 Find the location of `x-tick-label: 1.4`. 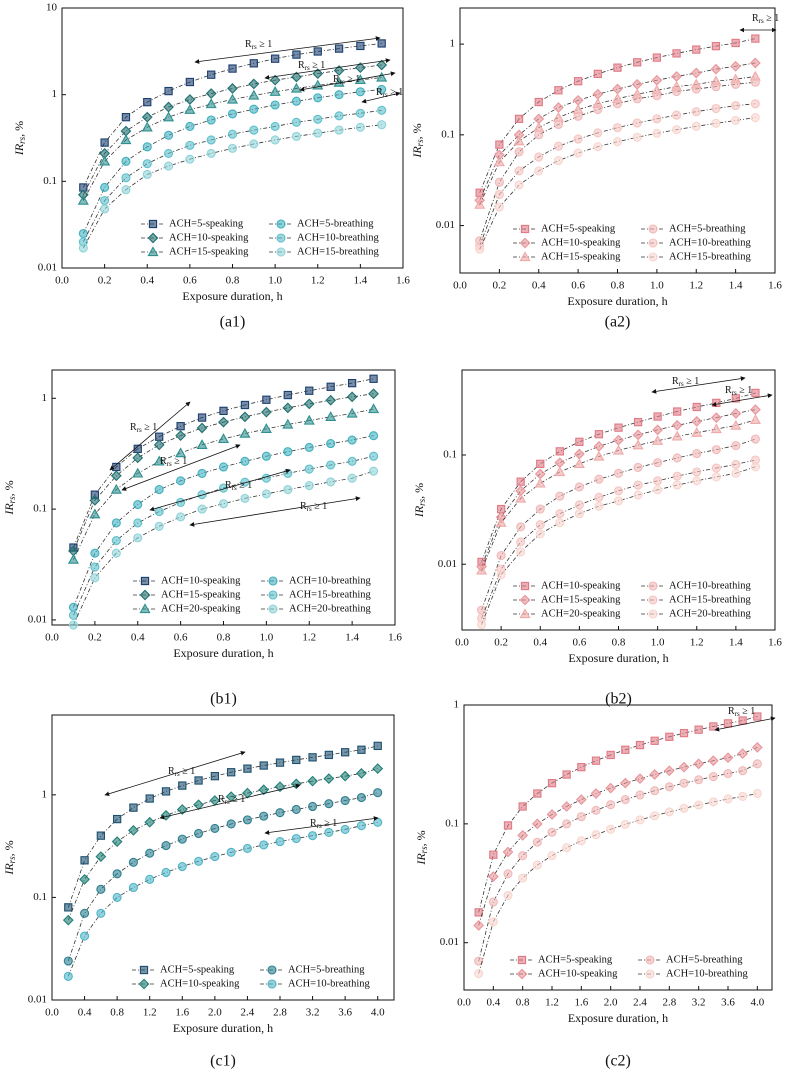

x-tick-label: 1.4 is located at coordinates (736, 643).